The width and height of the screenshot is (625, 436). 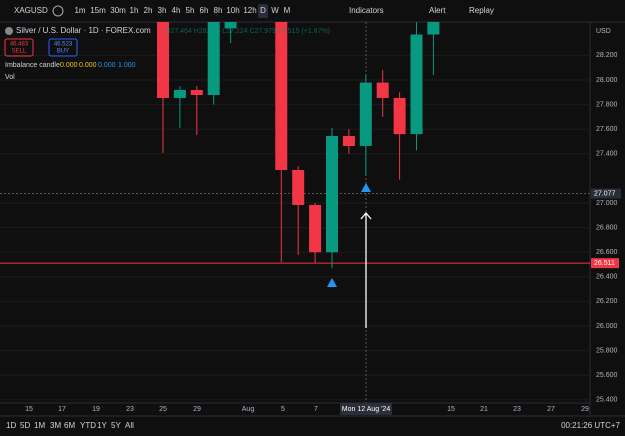 What do you see at coordinates (163, 409) in the screenshot?
I see `date-label: 25` at bounding box center [163, 409].